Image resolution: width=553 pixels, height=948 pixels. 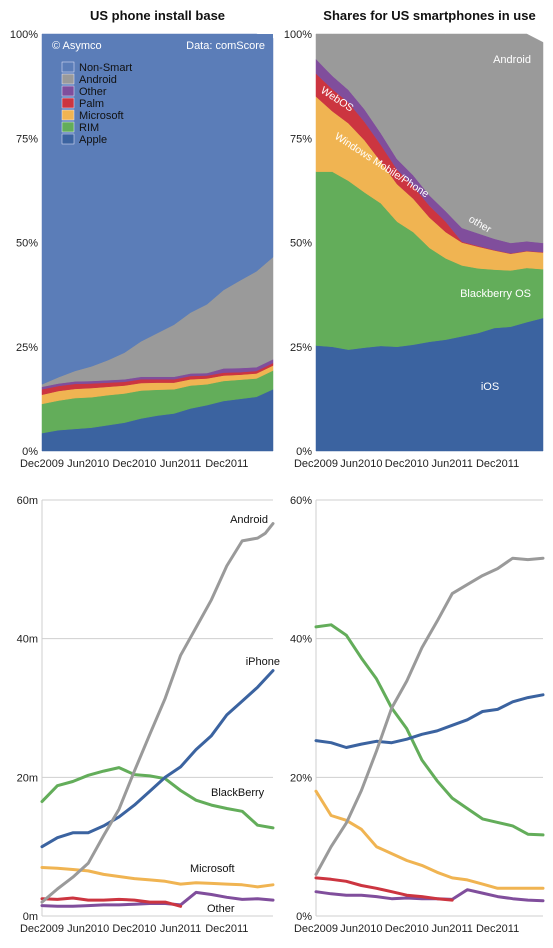 I want to click on y-tick-label: 20%, so click(x=301, y=778).